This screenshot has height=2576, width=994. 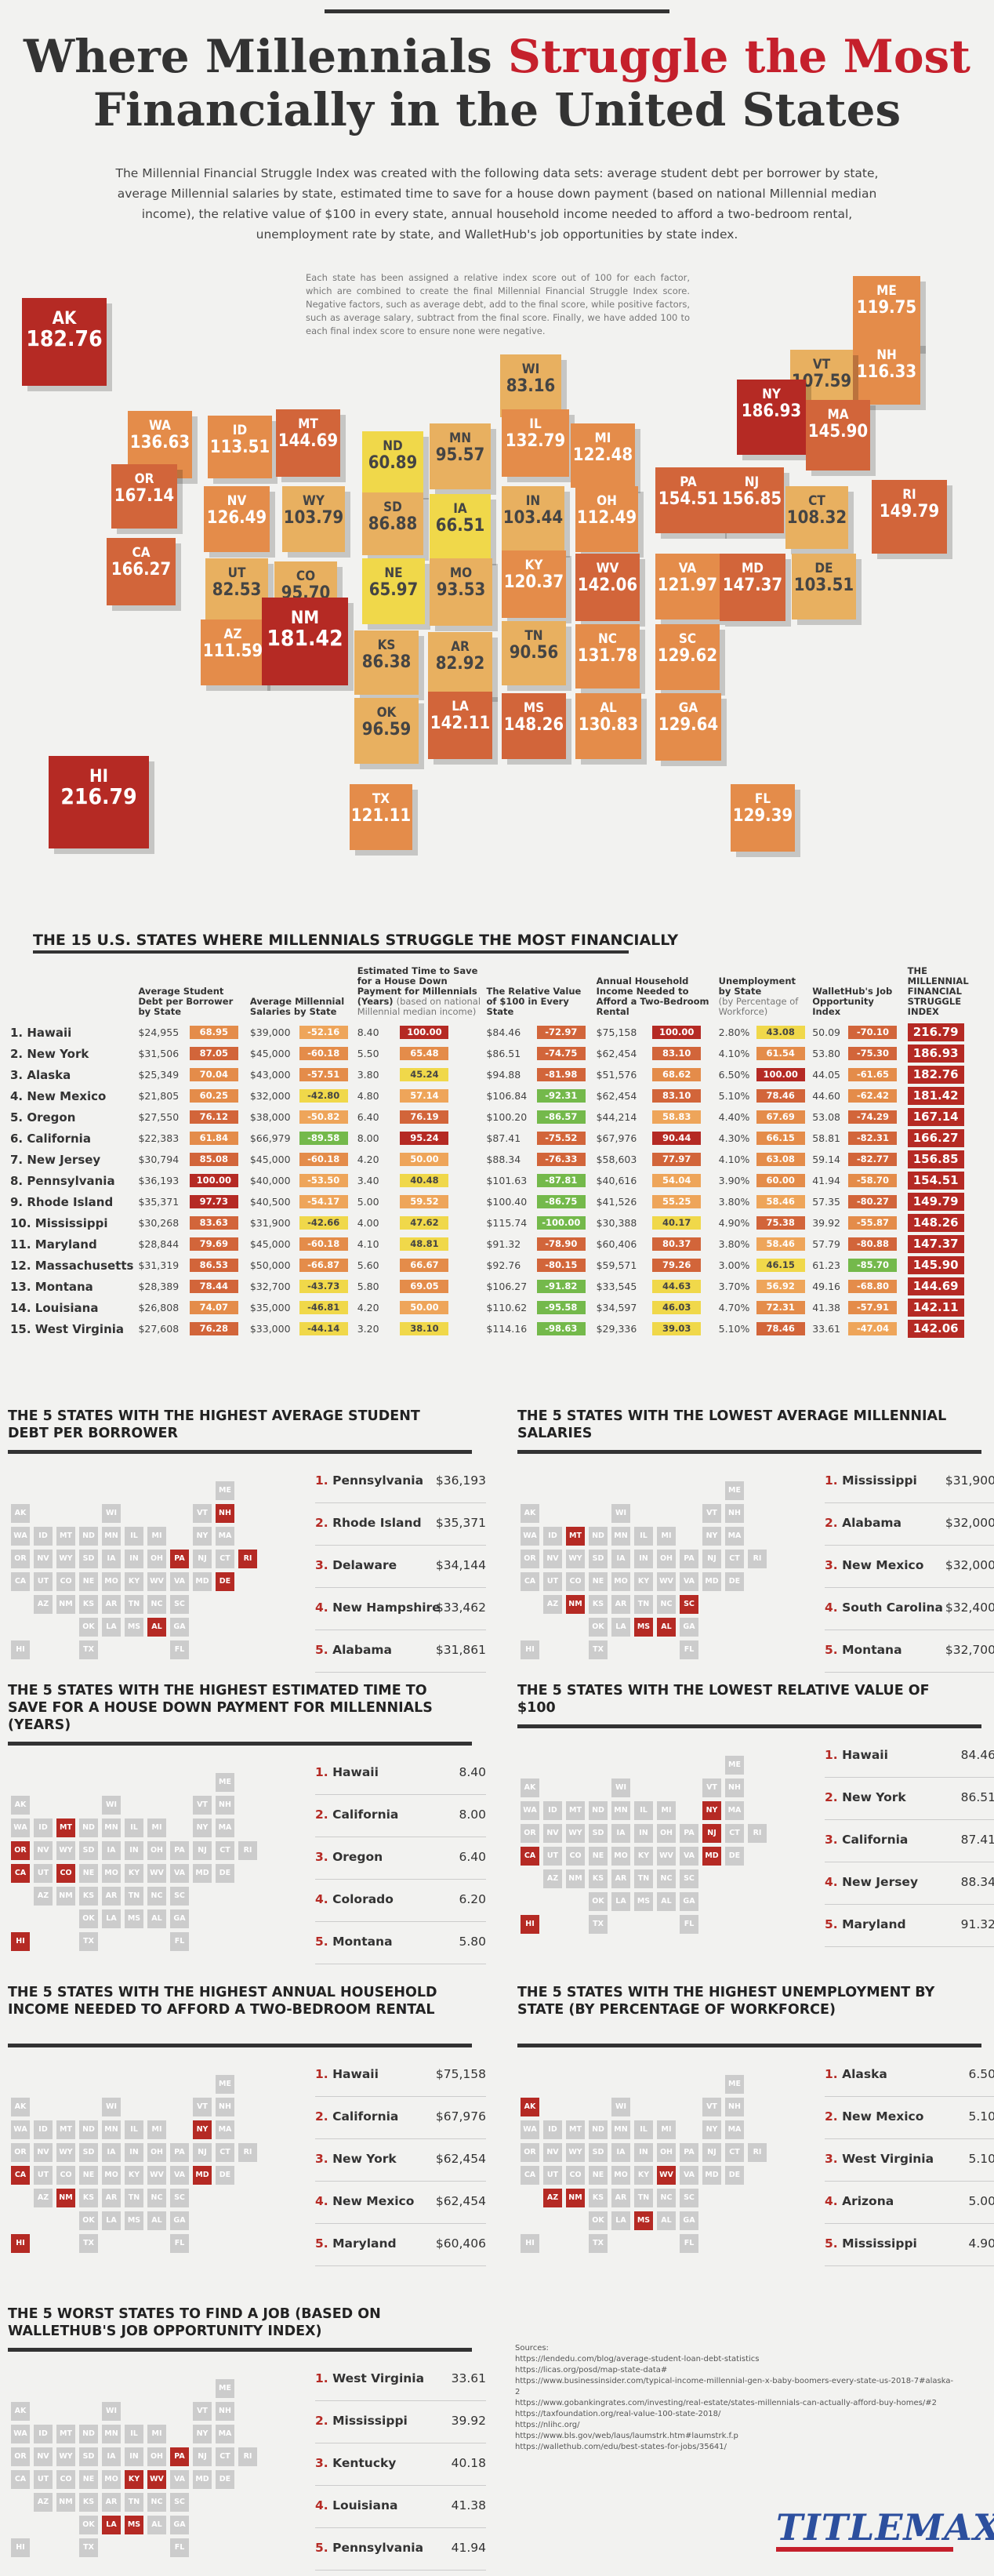 I want to click on tile-abbr: AR, so click(x=460, y=647).